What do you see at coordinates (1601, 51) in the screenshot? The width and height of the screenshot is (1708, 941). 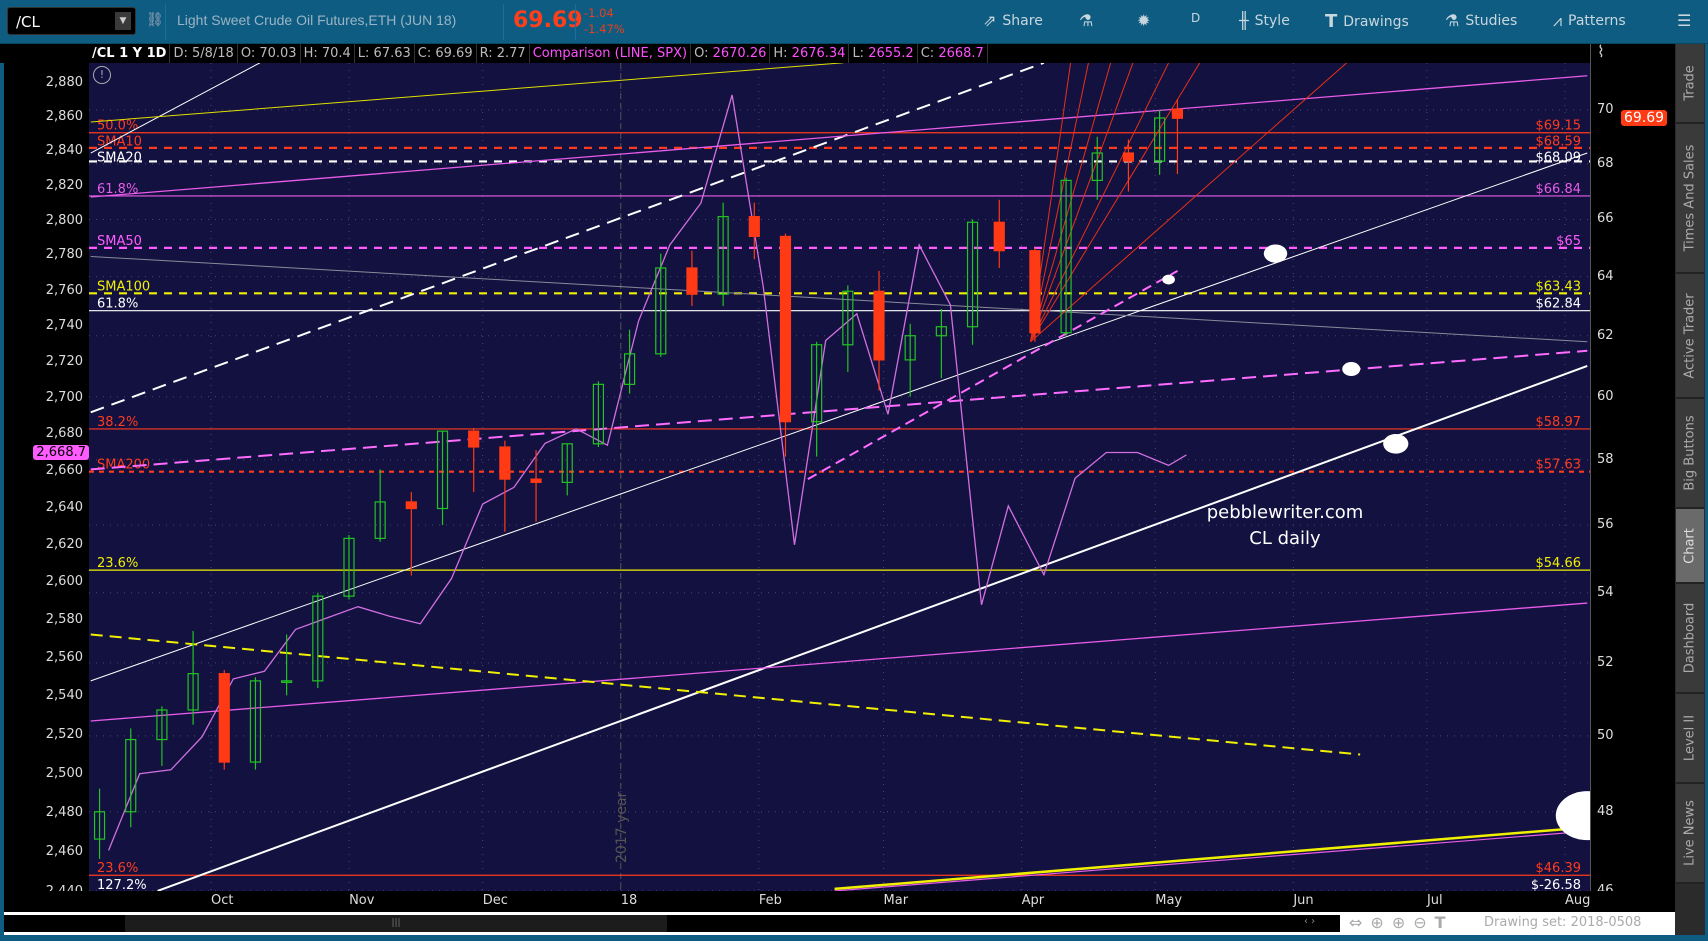 I see `scale-settings-icon: ⌇` at bounding box center [1601, 51].